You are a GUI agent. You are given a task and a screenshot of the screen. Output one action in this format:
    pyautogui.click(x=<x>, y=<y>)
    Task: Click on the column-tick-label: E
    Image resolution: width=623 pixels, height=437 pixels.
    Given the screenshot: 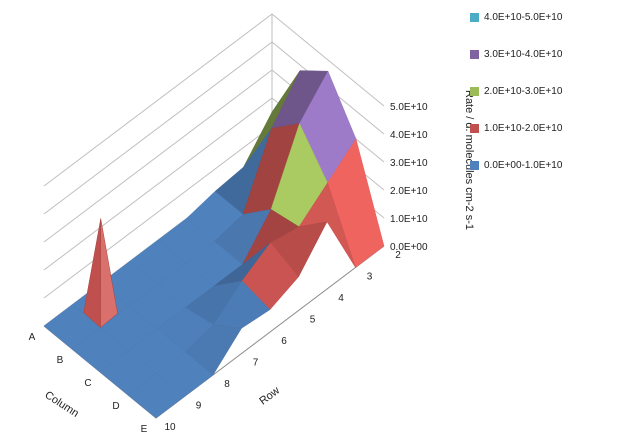 What is the action you would take?
    pyautogui.click(x=144, y=429)
    